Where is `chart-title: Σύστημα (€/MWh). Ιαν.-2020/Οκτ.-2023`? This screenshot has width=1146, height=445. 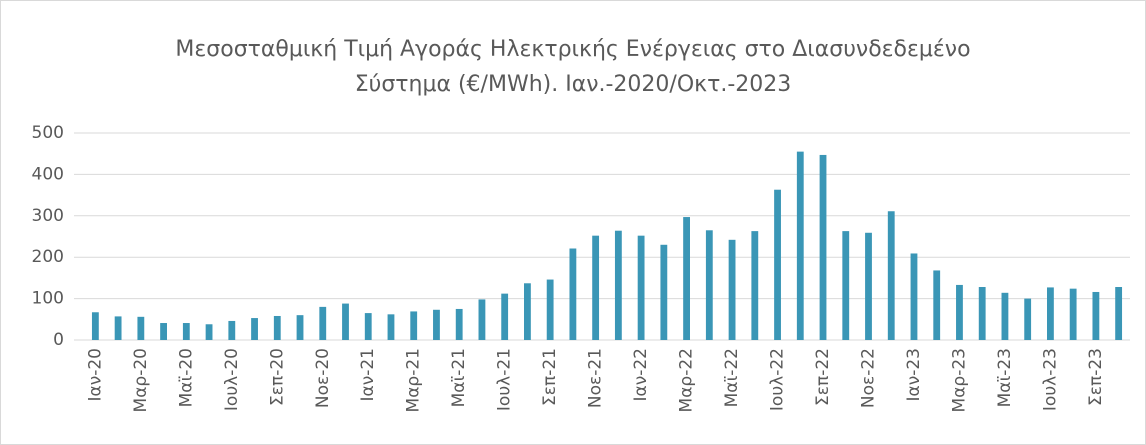 chart-title: Σύστημα (€/MWh). Ιαν.-2020/Οκτ.-2023 is located at coordinates (573, 84).